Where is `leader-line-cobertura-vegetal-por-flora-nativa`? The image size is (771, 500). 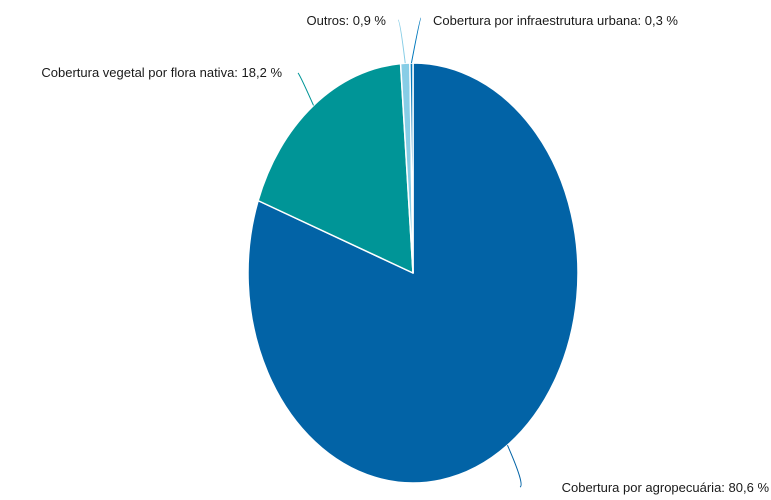 leader-line-cobertura-vegetal-por-flora-nativa is located at coordinates (305, 89).